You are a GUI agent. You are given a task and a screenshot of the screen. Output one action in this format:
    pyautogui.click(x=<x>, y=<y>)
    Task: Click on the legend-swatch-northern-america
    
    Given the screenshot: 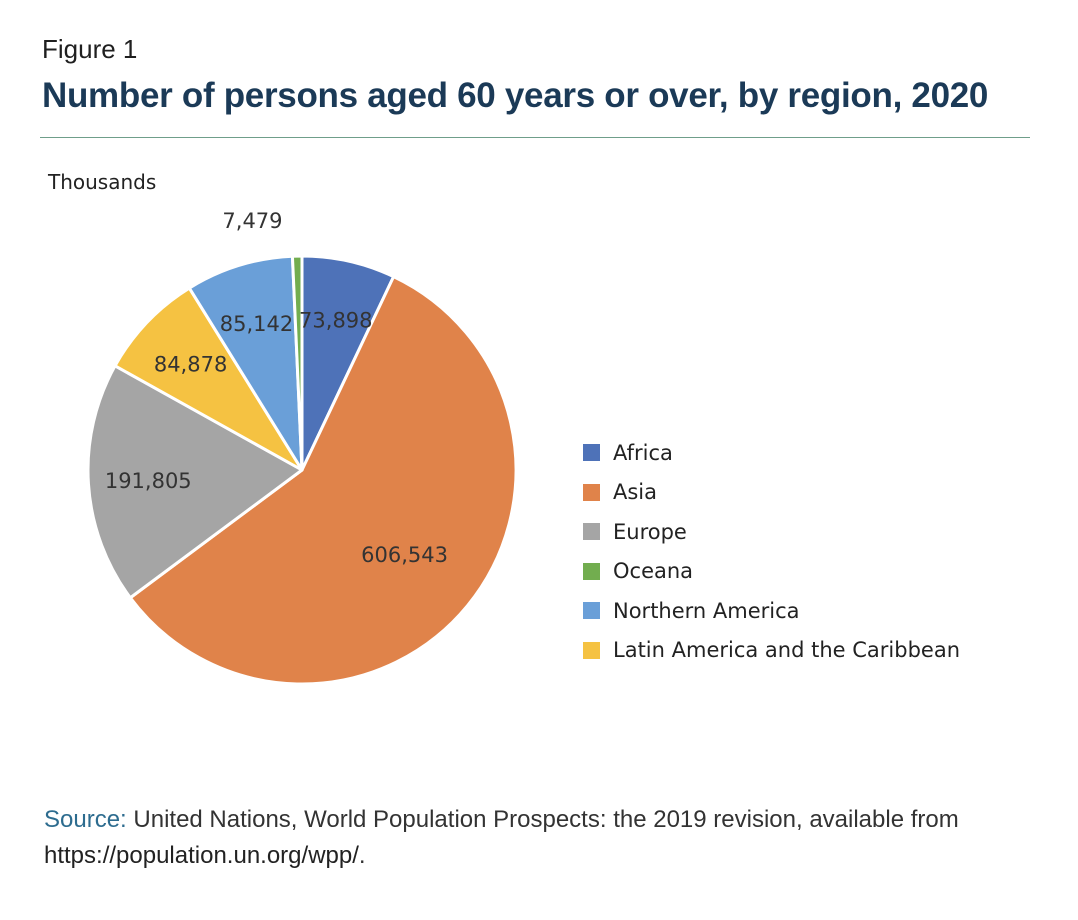 What is the action you would take?
    pyautogui.click(x=591, y=611)
    